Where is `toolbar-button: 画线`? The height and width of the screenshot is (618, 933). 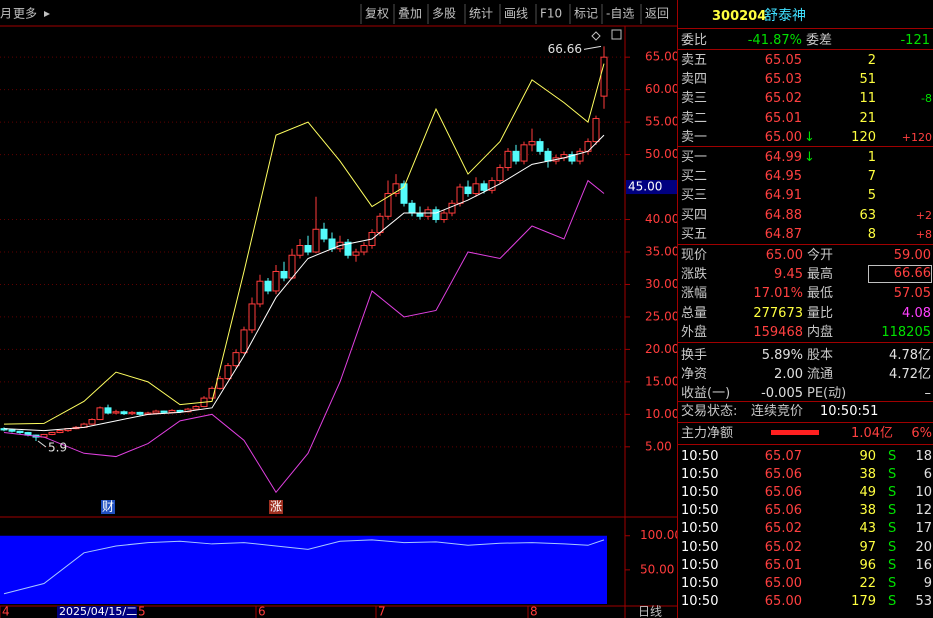 toolbar-button: 画线 is located at coordinates (516, 14).